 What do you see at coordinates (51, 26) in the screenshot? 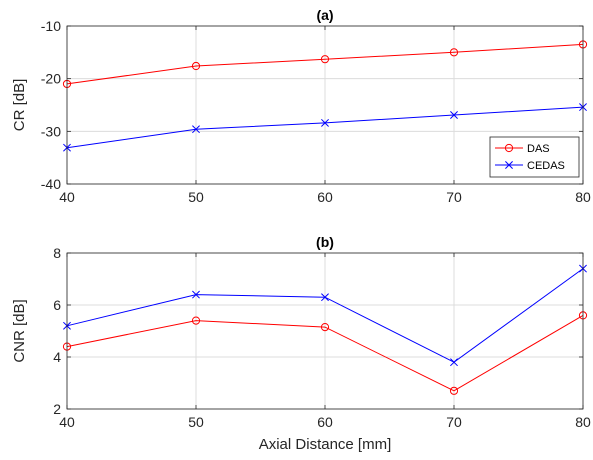
I see `y-tick-label: -10` at bounding box center [51, 26].